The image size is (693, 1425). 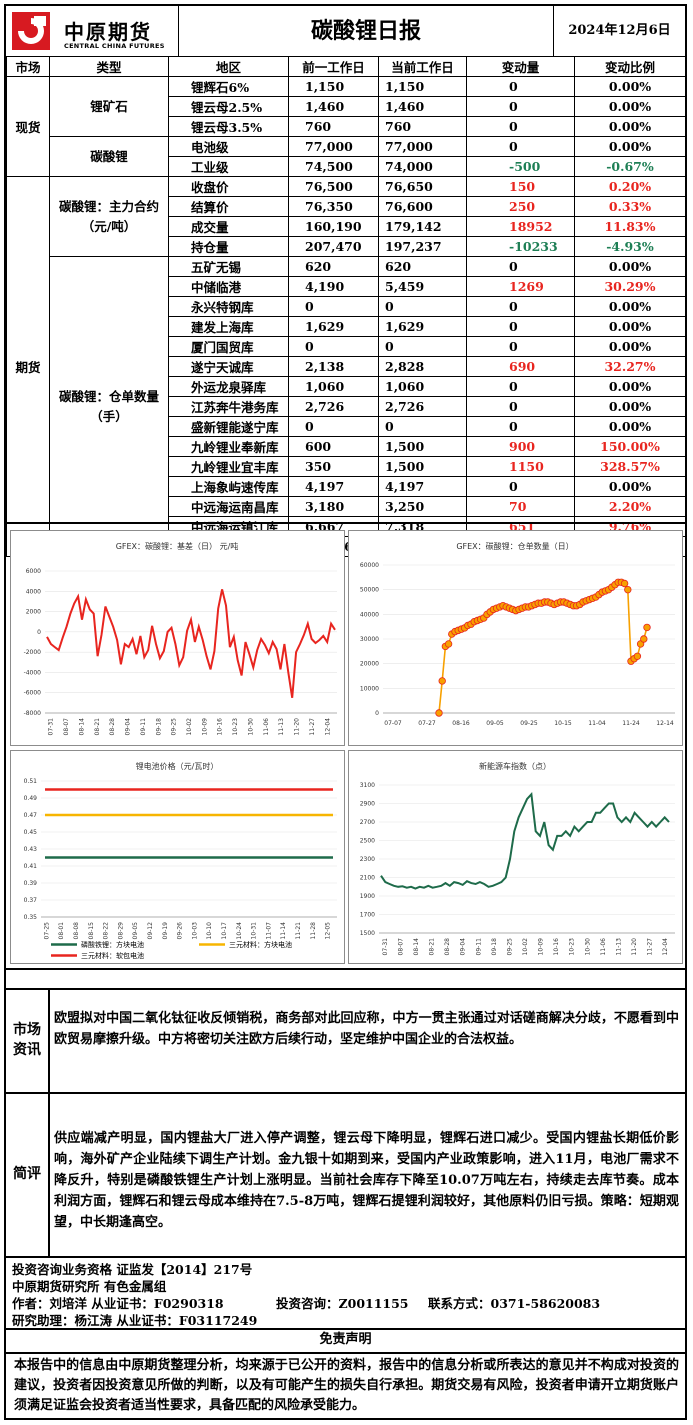 I want to click on x-tick-label: 09-11, so click(x=143, y=727).